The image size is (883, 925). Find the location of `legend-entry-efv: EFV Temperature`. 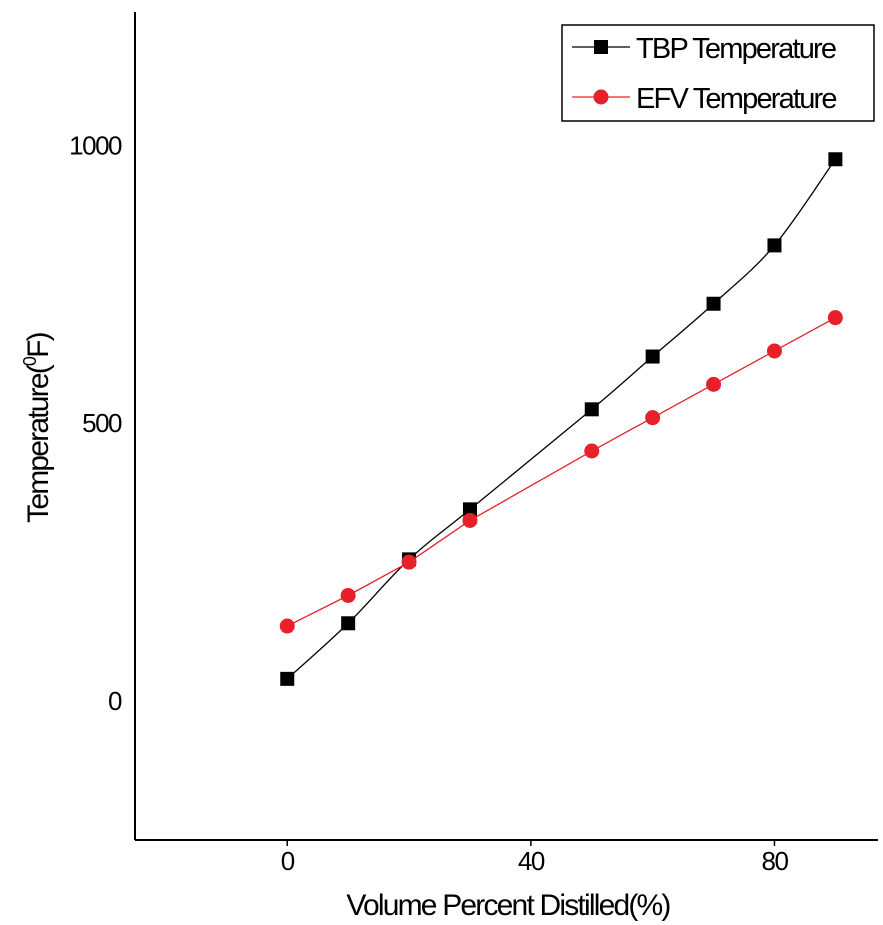

legend-entry-efv: EFV Temperature is located at coordinates (705, 99).